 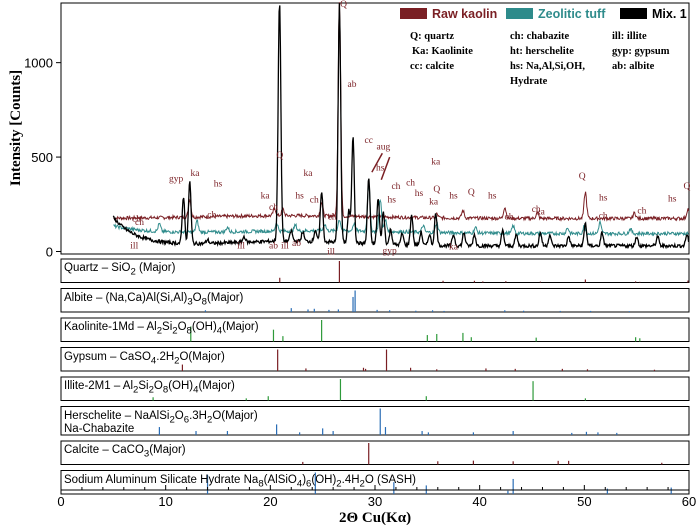 I want to click on peak-label: aug, so click(x=384, y=148).